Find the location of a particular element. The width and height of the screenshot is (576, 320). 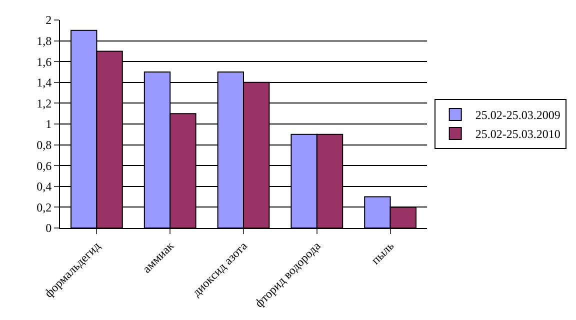

legend-label: 25.02-25.03.2009 is located at coordinates (517, 115).